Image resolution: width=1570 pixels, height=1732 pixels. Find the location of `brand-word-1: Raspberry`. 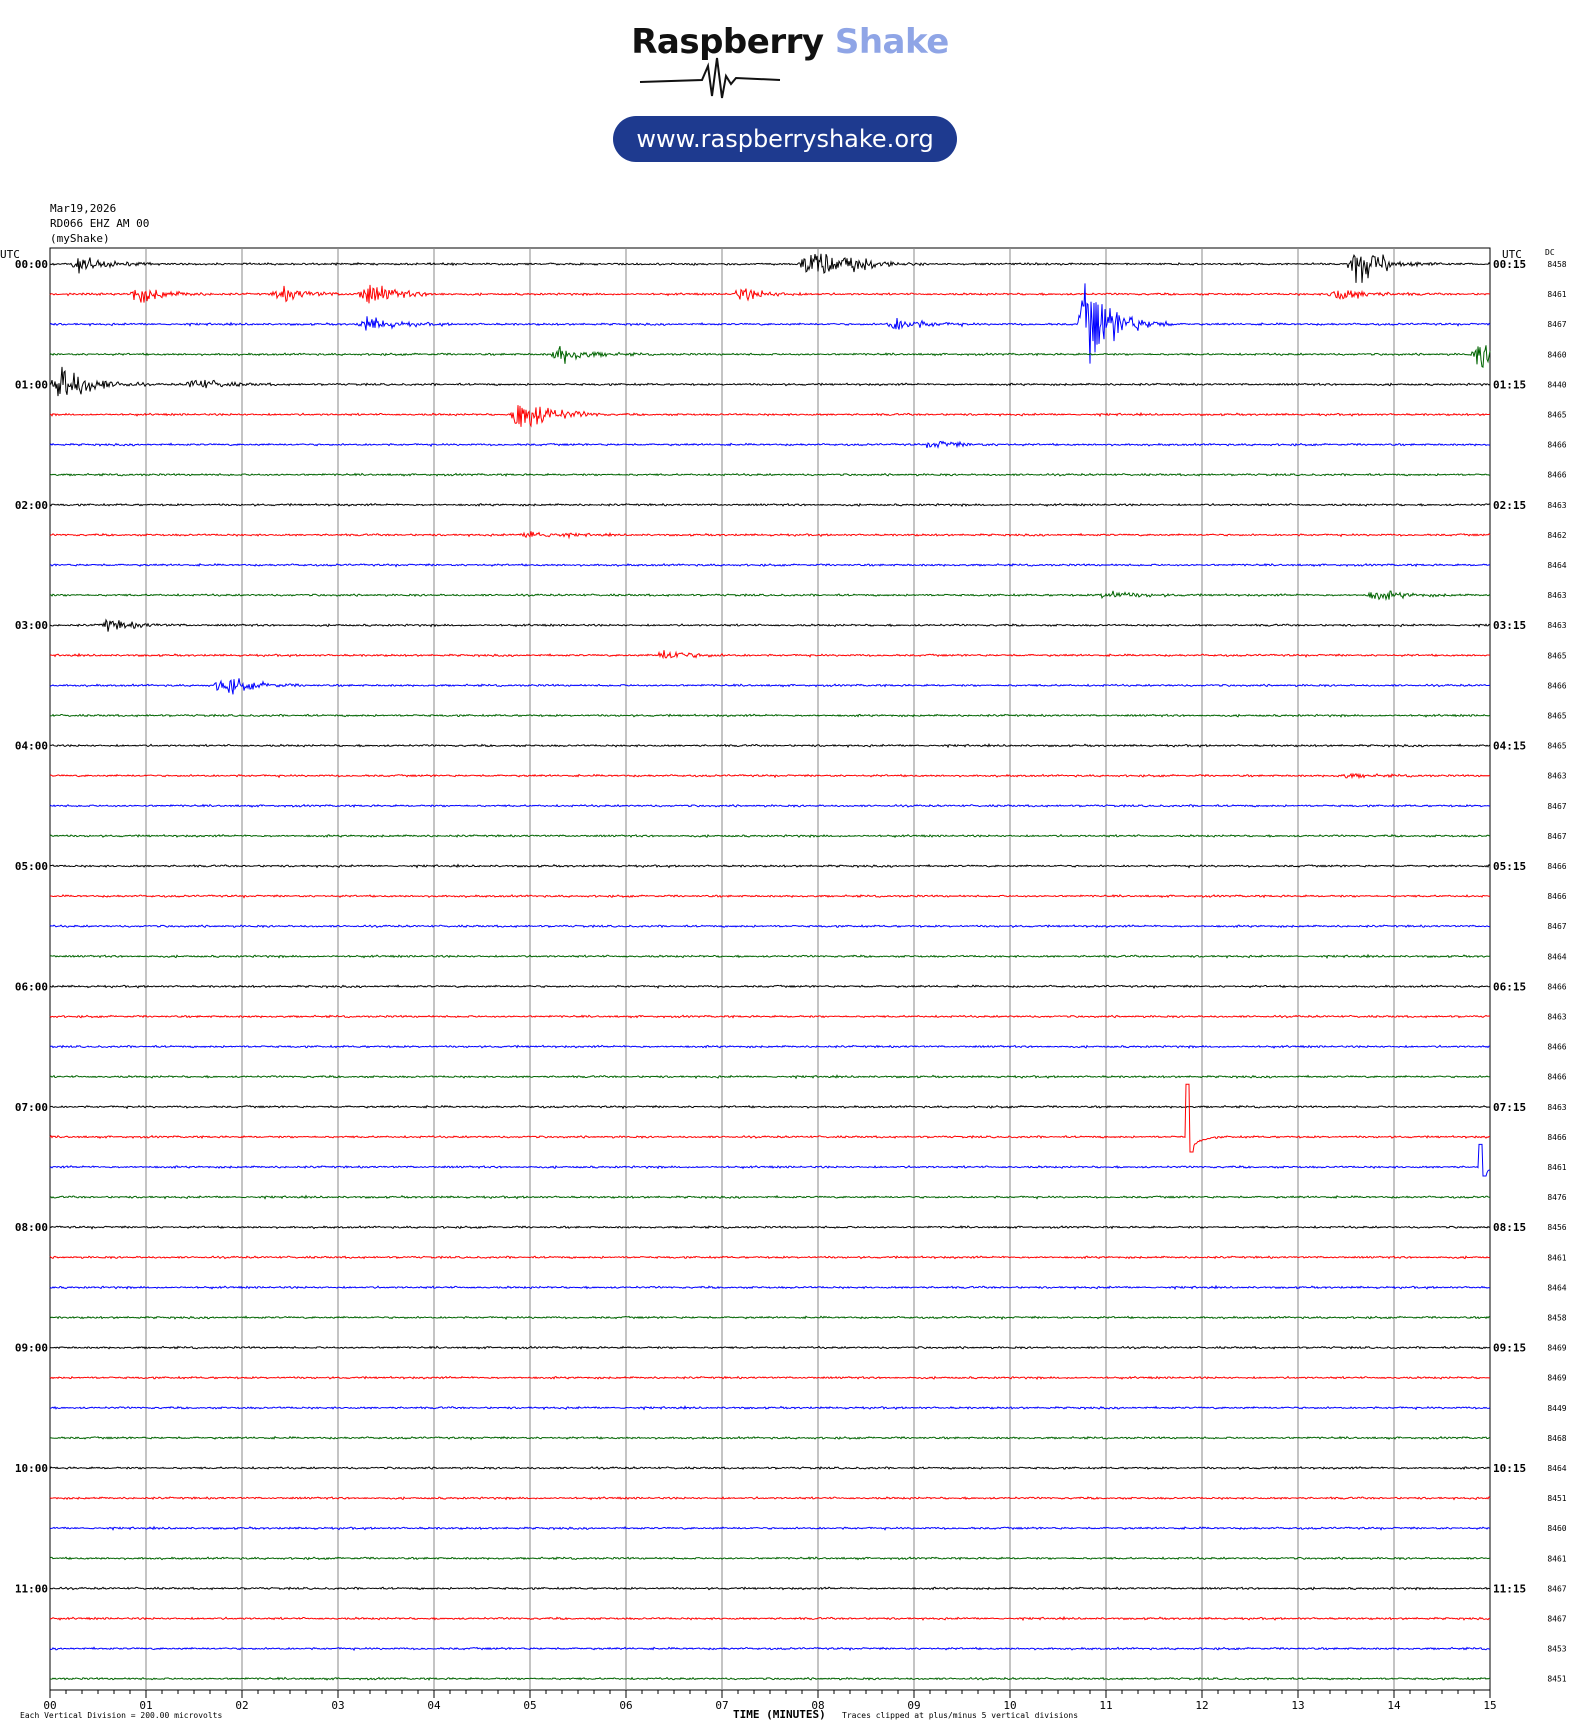

brand-word-1: Raspberry is located at coordinates (727, 42).